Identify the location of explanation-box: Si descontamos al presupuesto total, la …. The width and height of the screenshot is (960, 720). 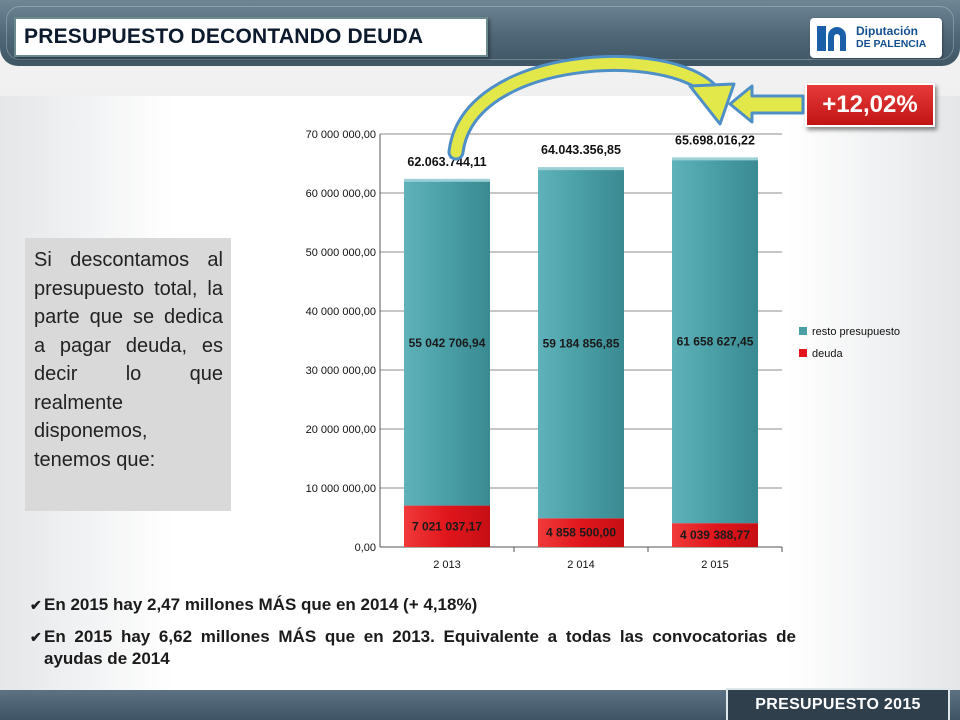
(128, 374).